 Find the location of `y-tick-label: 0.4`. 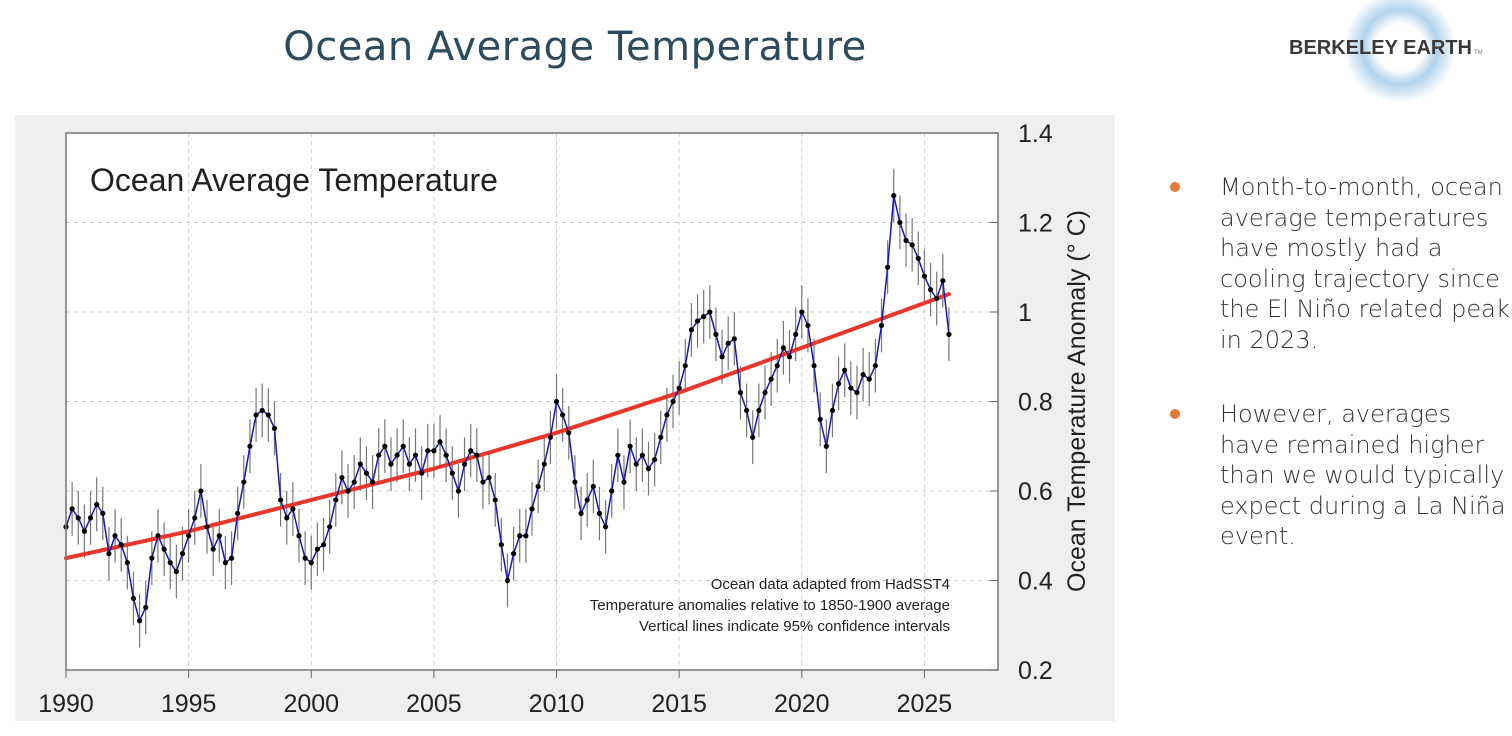

y-tick-label: 0.4 is located at coordinates (1035, 582).